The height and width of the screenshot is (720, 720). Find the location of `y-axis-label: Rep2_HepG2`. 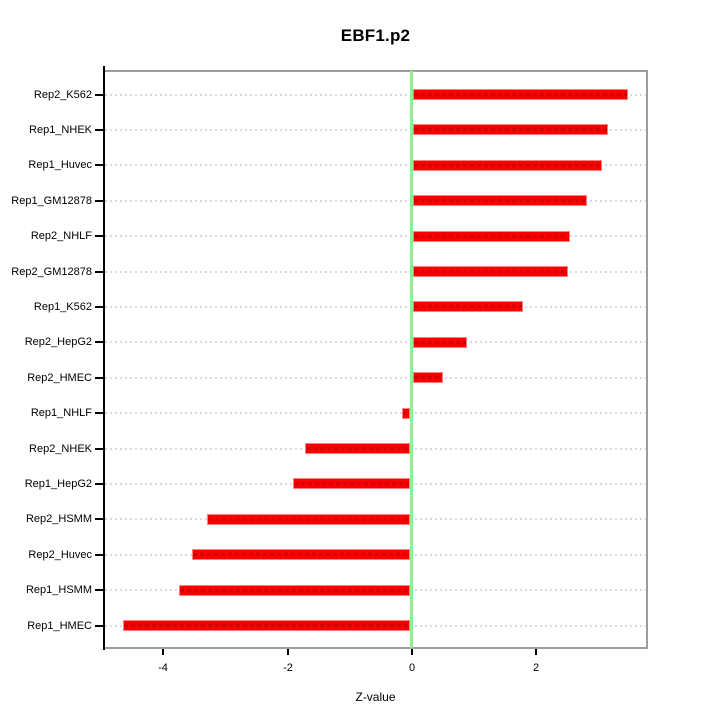

y-axis-label: Rep2_HepG2 is located at coordinates (58, 342).